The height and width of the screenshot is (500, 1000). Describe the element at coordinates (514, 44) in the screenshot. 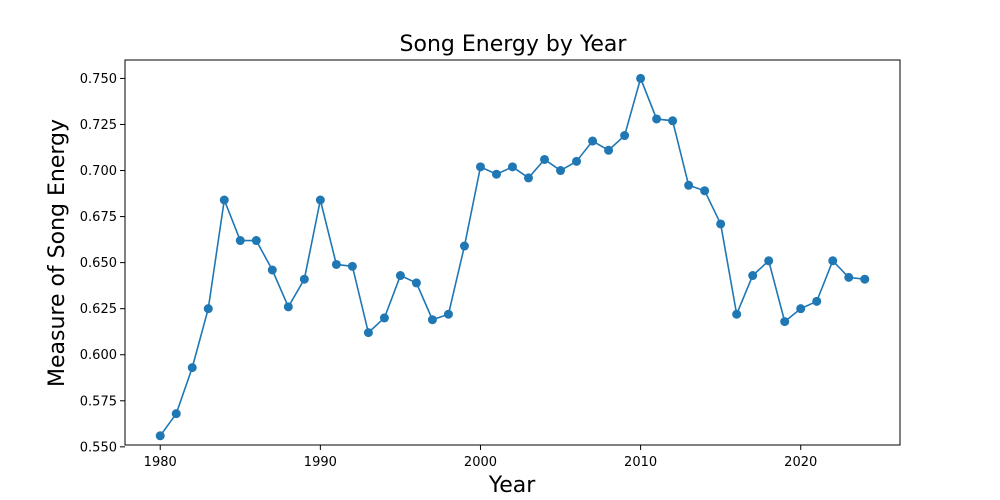

I see `chart-title: Song Energy by Year` at that location.